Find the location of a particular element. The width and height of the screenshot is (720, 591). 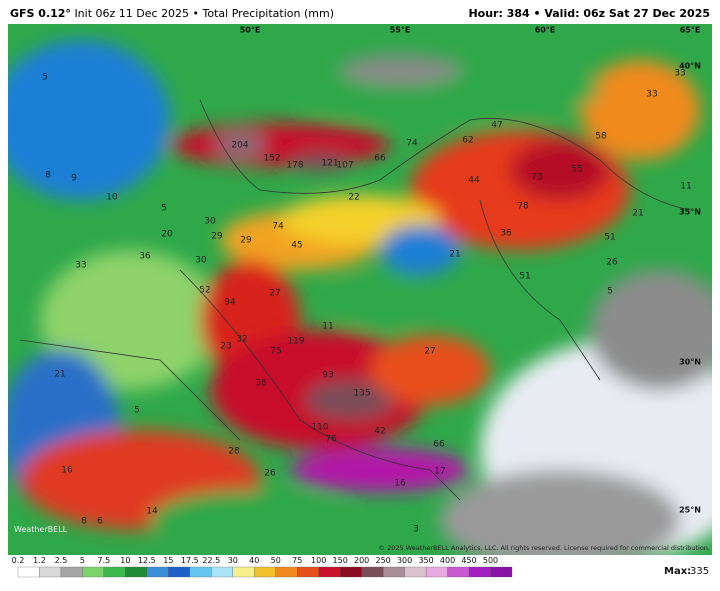

precip-label: 26 is located at coordinates (612, 263).